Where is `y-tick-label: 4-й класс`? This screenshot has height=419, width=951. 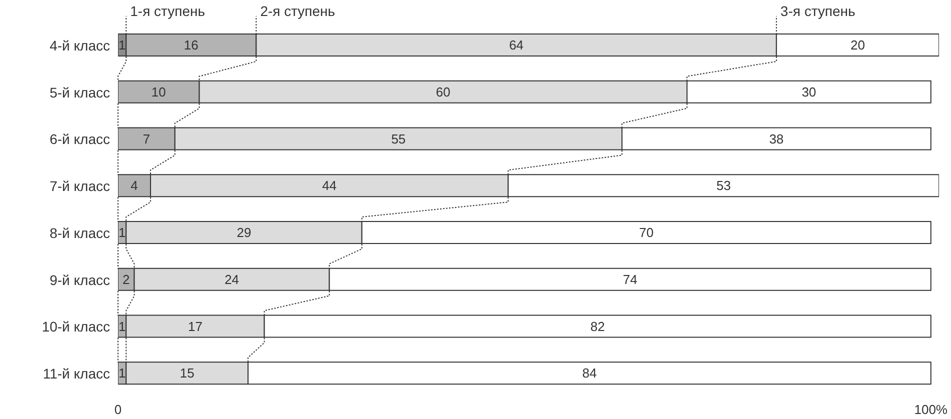
y-tick-label: 4-й класс is located at coordinates (80, 45).